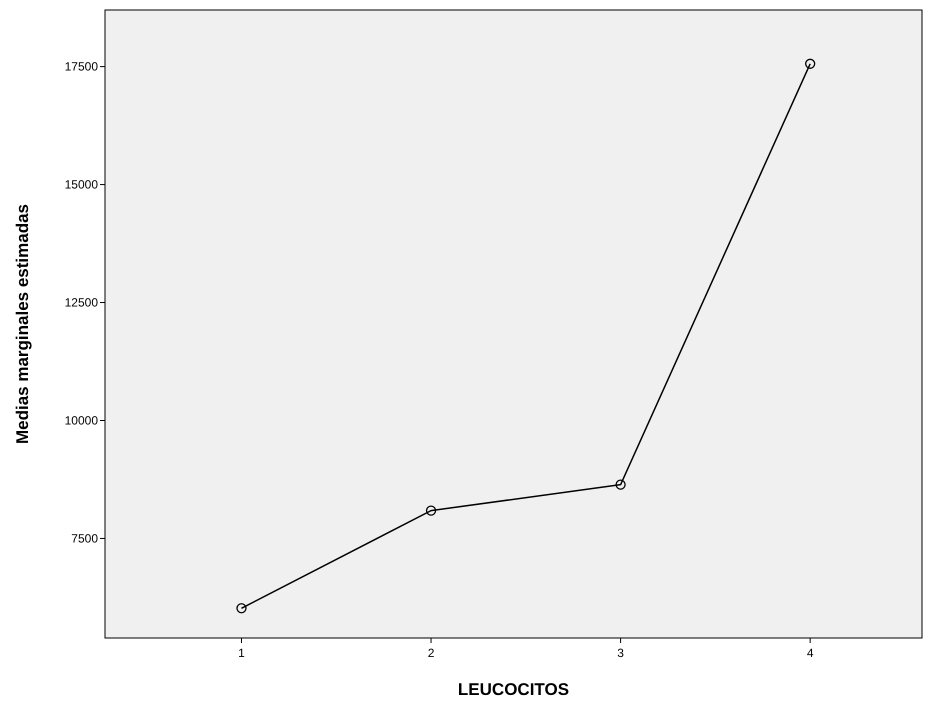 The width and height of the screenshot is (936, 709). What do you see at coordinates (81, 185) in the screenshot?
I see `y-tick-label: 15000` at bounding box center [81, 185].